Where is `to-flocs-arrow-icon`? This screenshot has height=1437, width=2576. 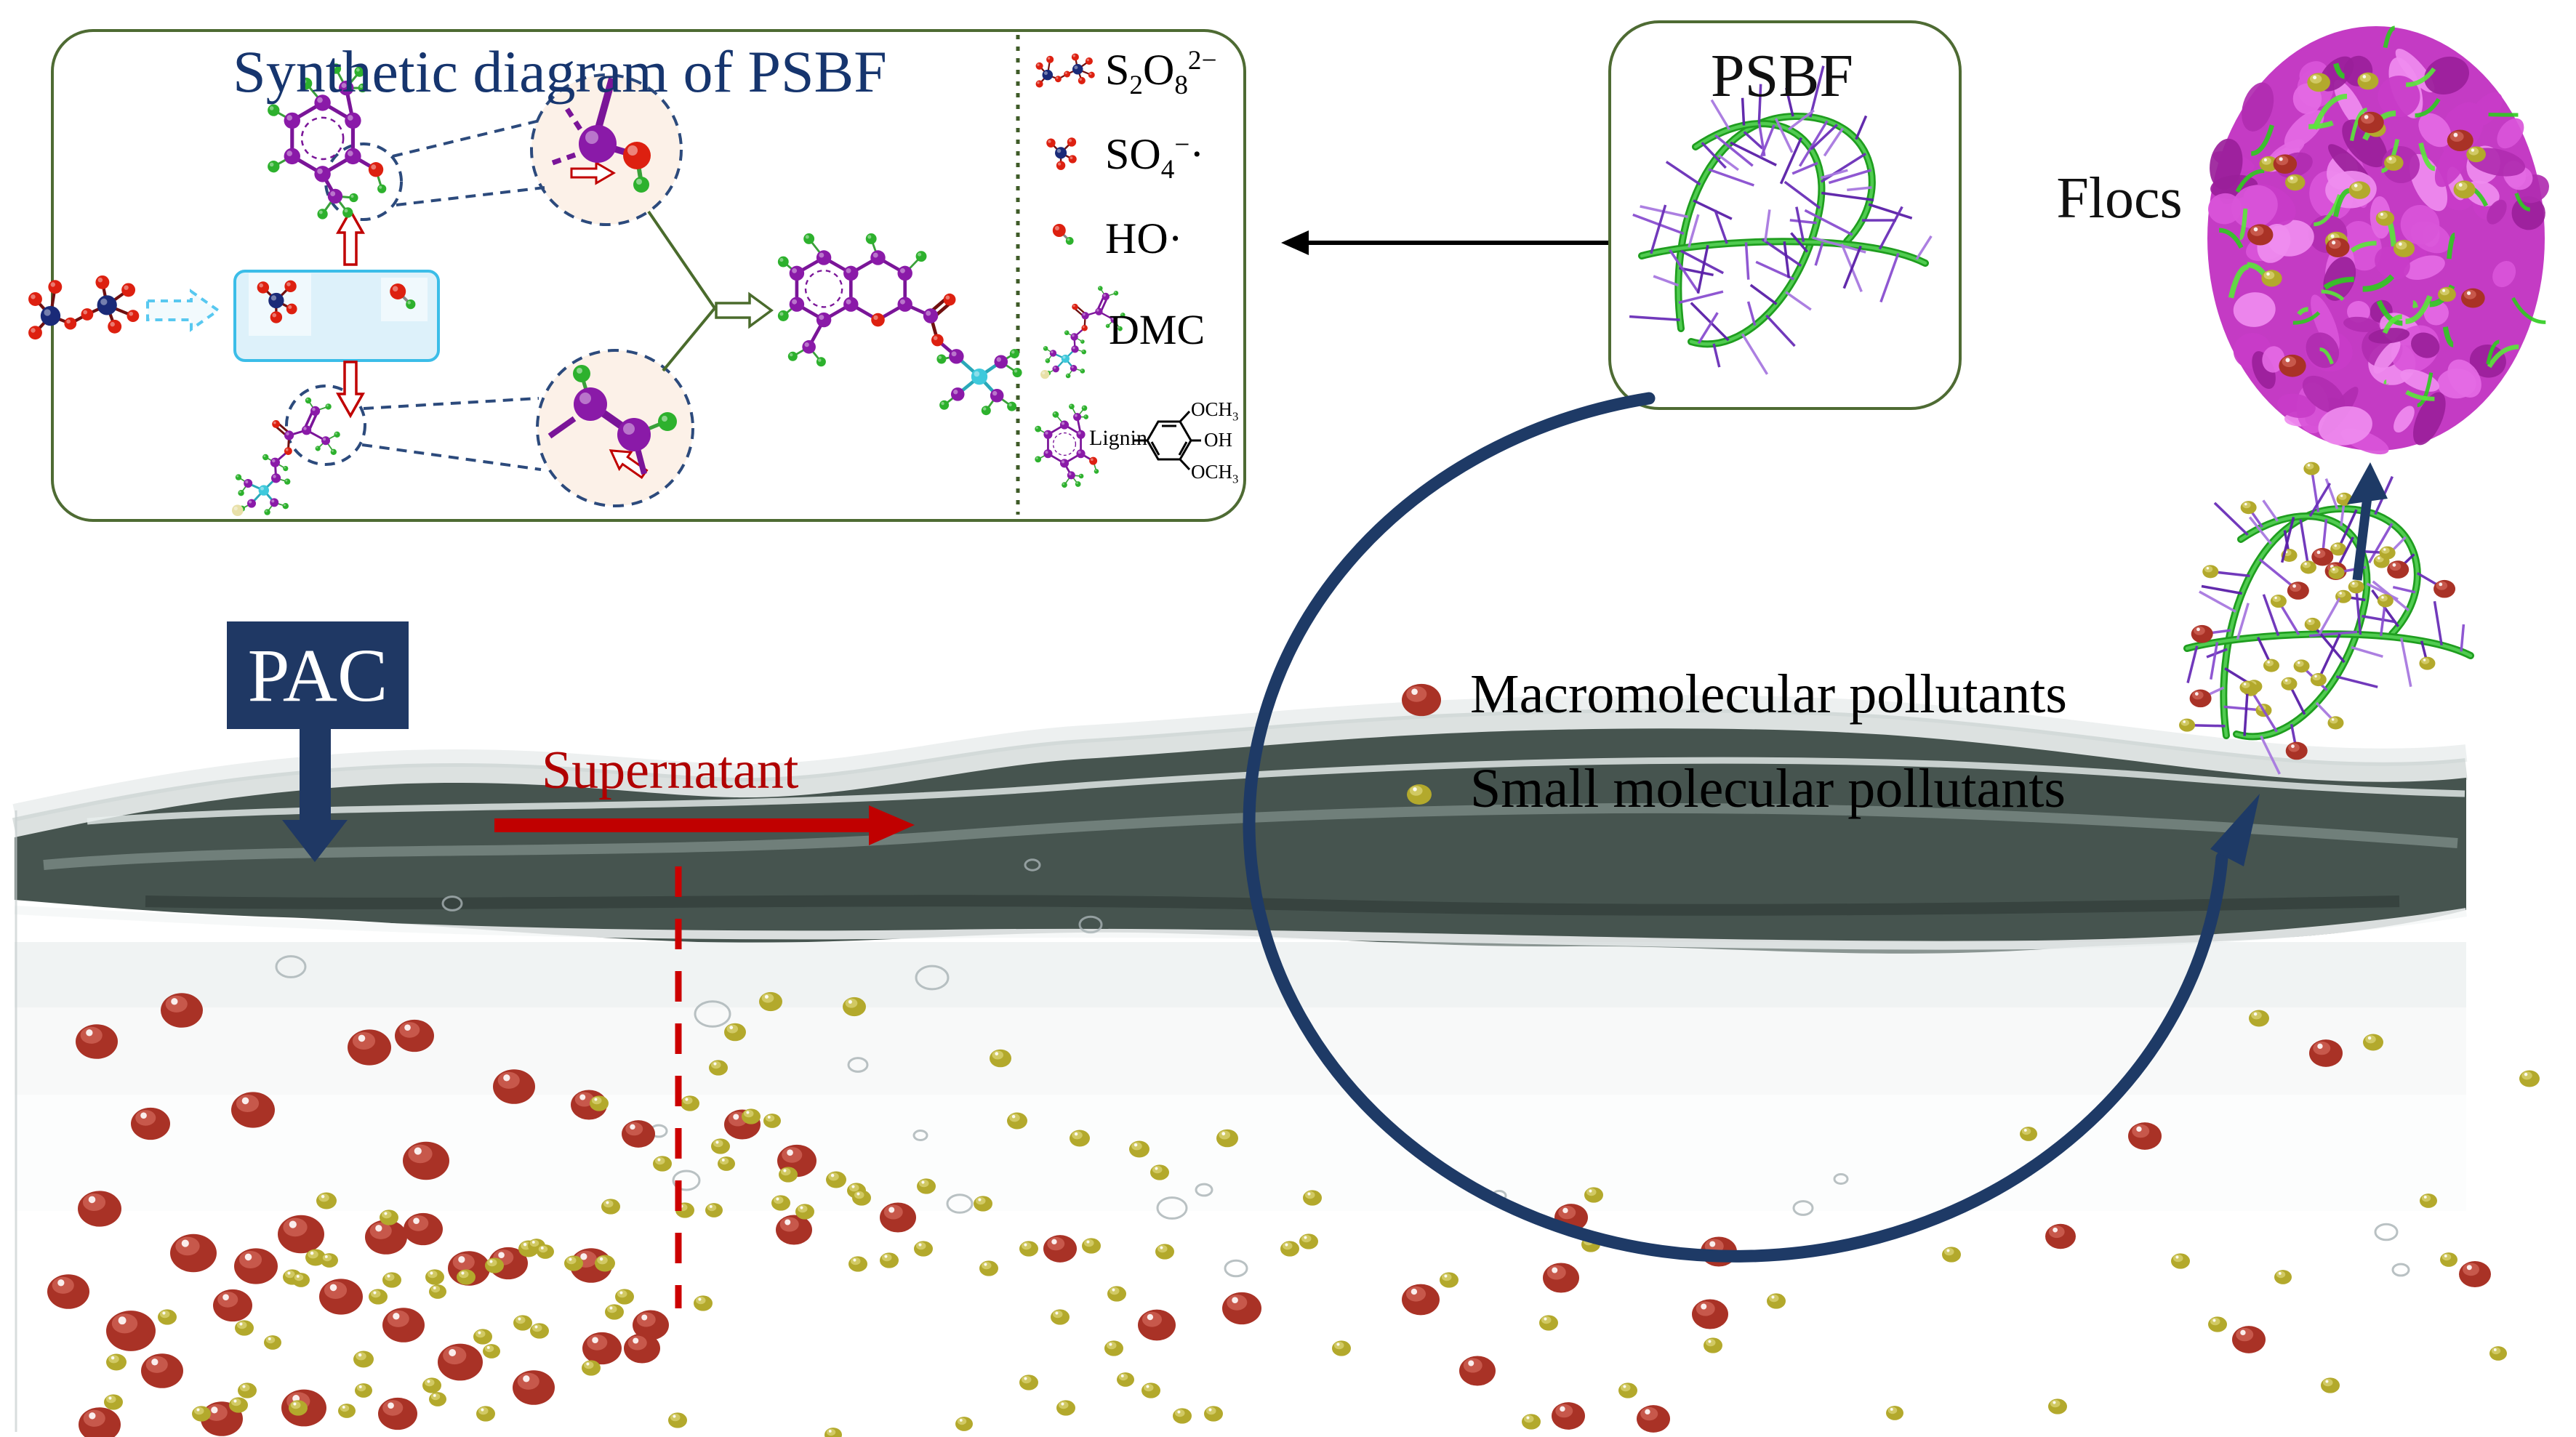
to-flocs-arrow-icon is located at coordinates (2367, 521).